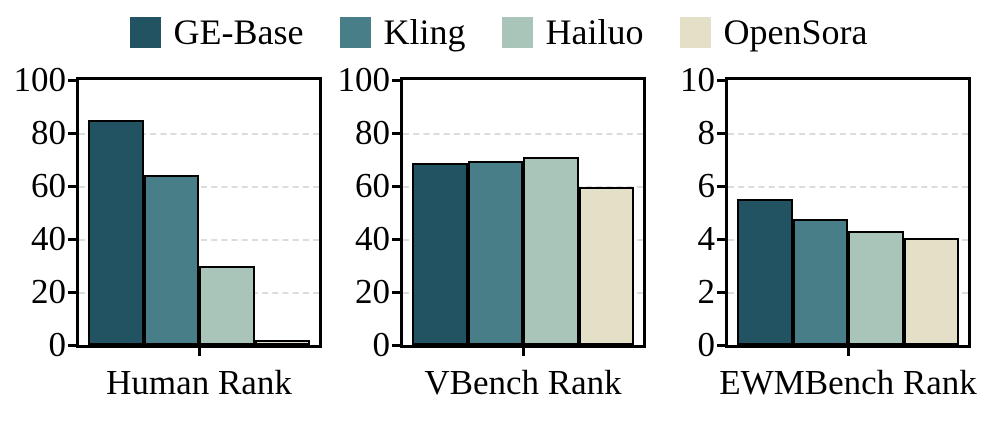 The width and height of the screenshot is (997, 424). Describe the element at coordinates (116, 232) in the screenshot. I see `bar-ge-base-human-rank` at that location.